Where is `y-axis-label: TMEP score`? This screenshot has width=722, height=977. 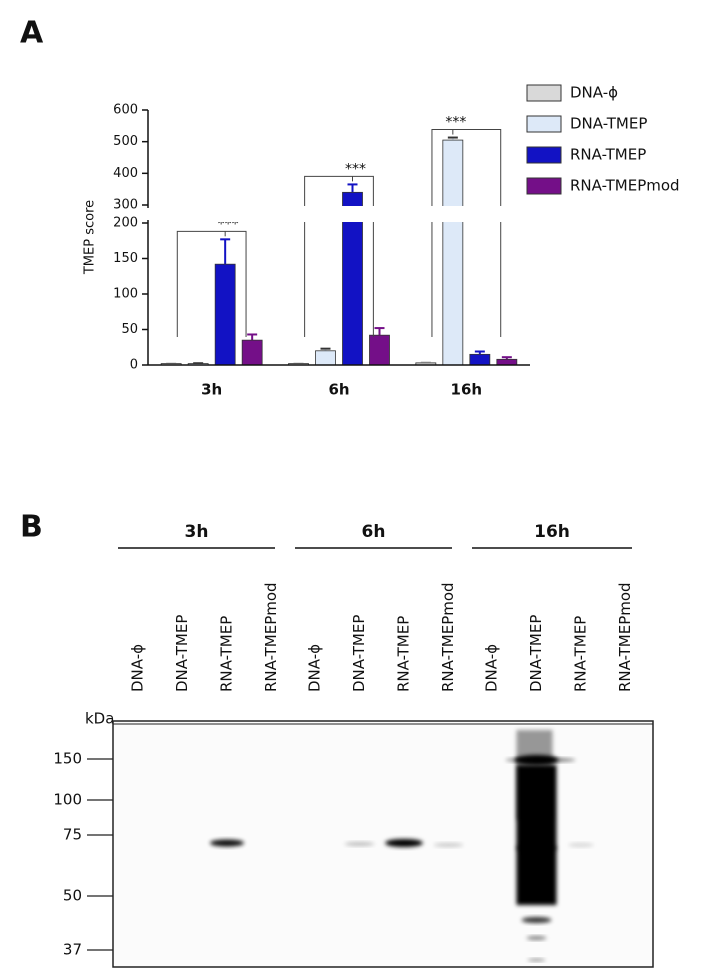
y-axis-label: TMEP score is located at coordinates (90, 237).